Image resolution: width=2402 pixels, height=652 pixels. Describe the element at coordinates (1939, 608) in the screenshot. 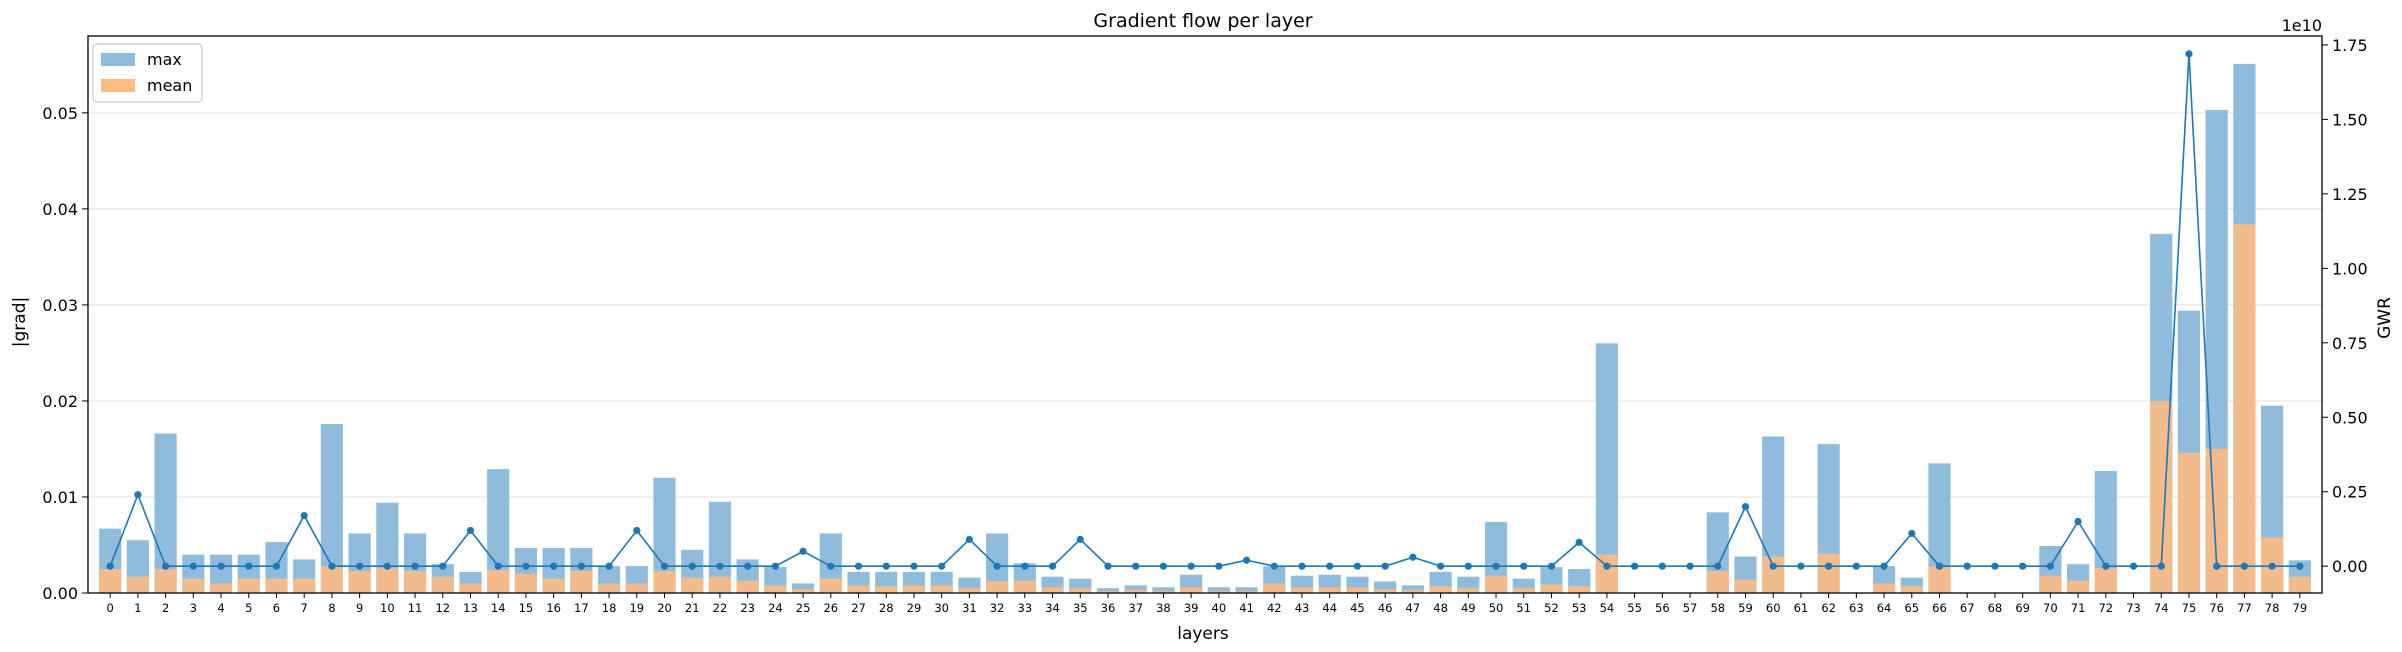

I see `x-tick-label: 66` at that location.